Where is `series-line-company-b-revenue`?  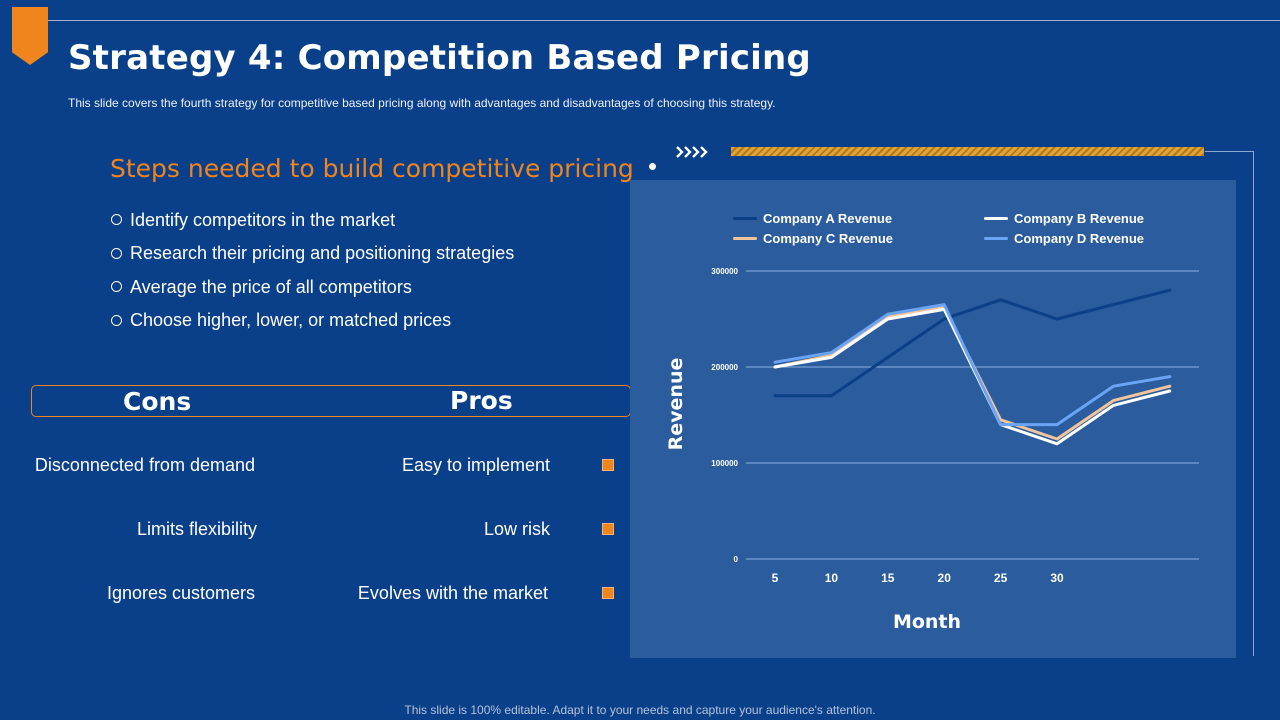 series-line-company-b-revenue is located at coordinates (972, 376).